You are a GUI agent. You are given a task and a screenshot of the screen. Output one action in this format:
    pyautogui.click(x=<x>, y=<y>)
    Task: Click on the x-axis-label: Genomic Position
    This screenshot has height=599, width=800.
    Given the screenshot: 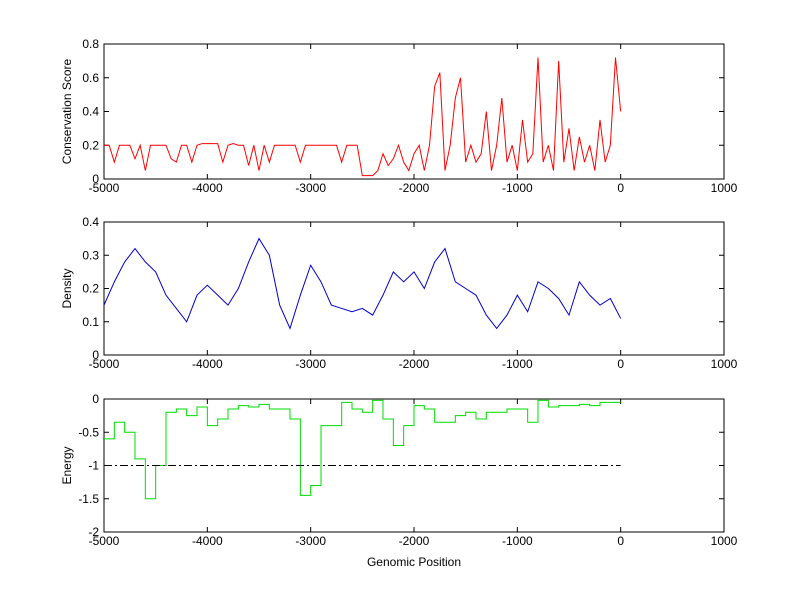 What is the action you would take?
    pyautogui.click(x=414, y=562)
    